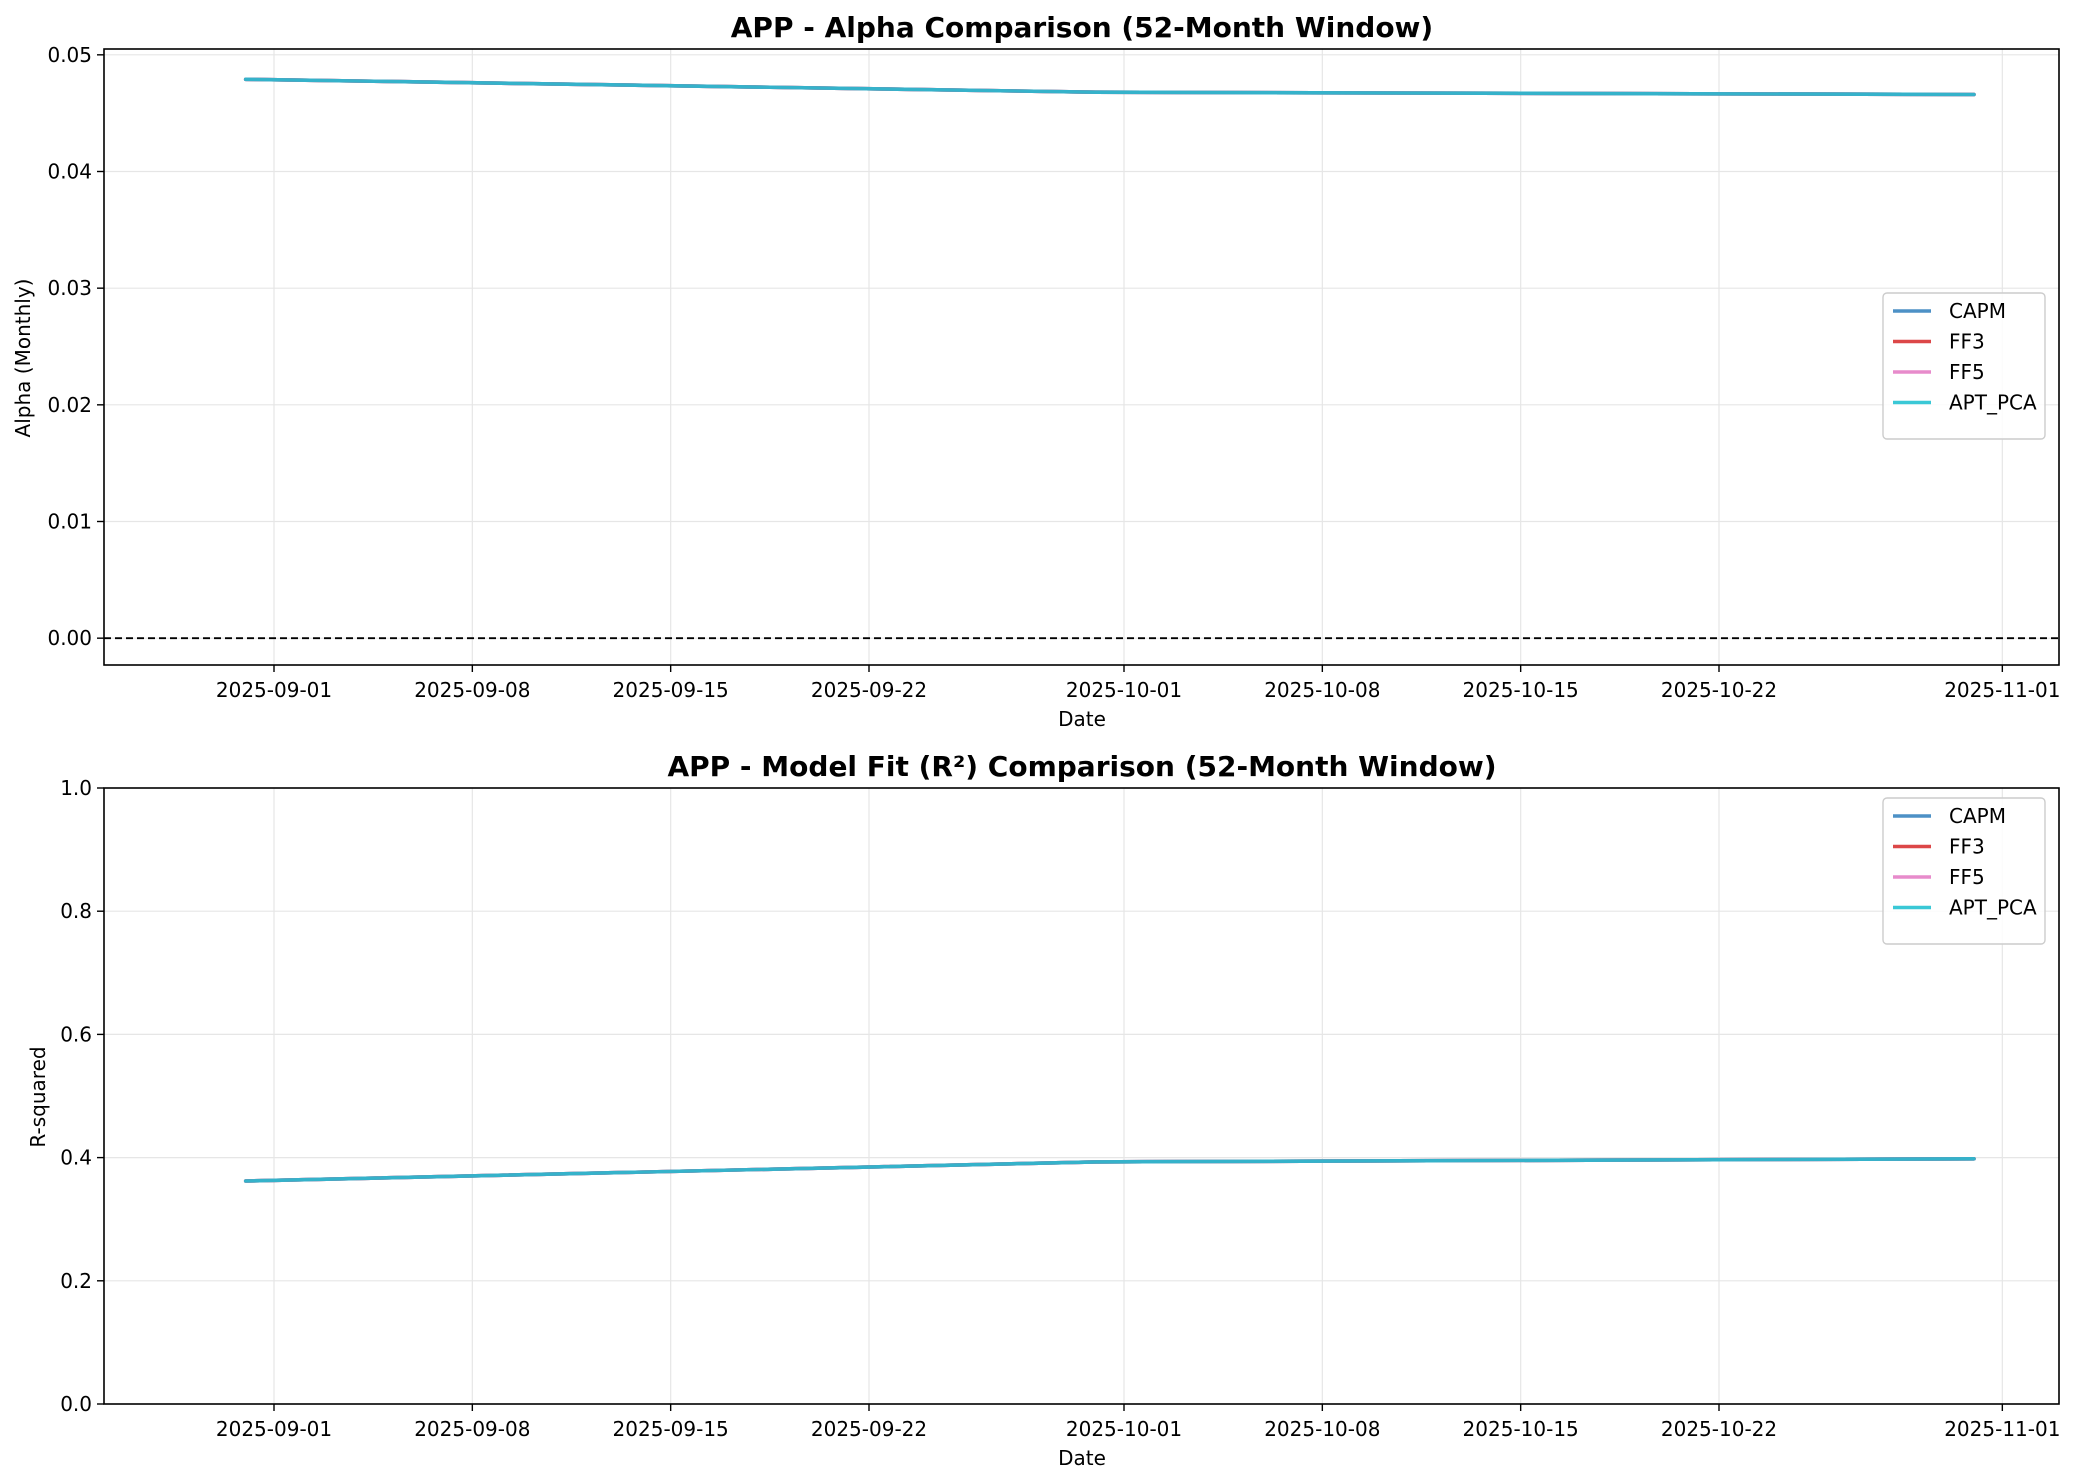 Image resolution: width=2073 pixels, height=1482 pixels. I want to click on y-tick-label: 0.02, so click(69, 405).